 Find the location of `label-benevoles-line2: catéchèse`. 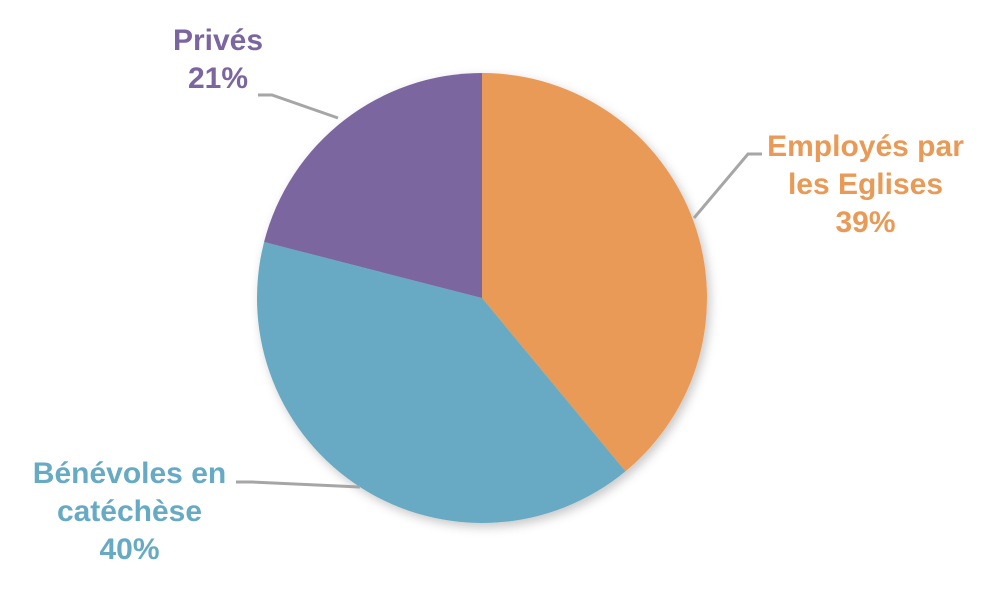

label-benevoles-line2: catéchèse is located at coordinates (129, 511).